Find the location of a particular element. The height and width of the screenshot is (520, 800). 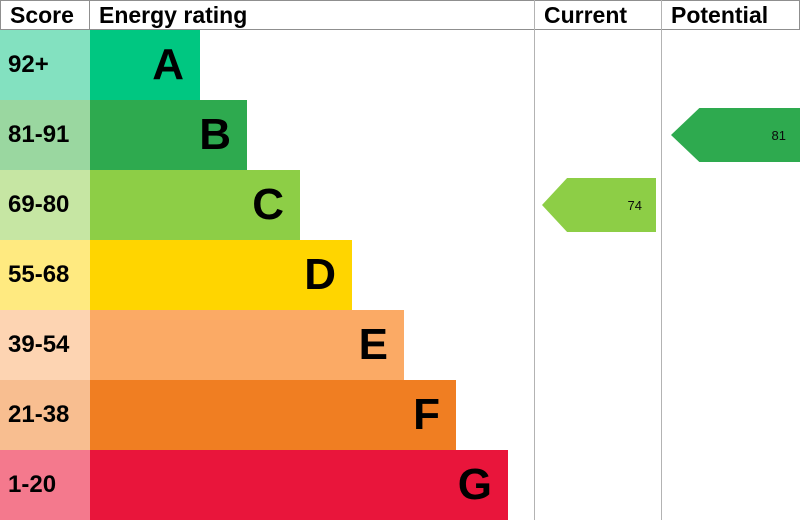

band-row-c: 69-80 C is located at coordinates (400, 205).